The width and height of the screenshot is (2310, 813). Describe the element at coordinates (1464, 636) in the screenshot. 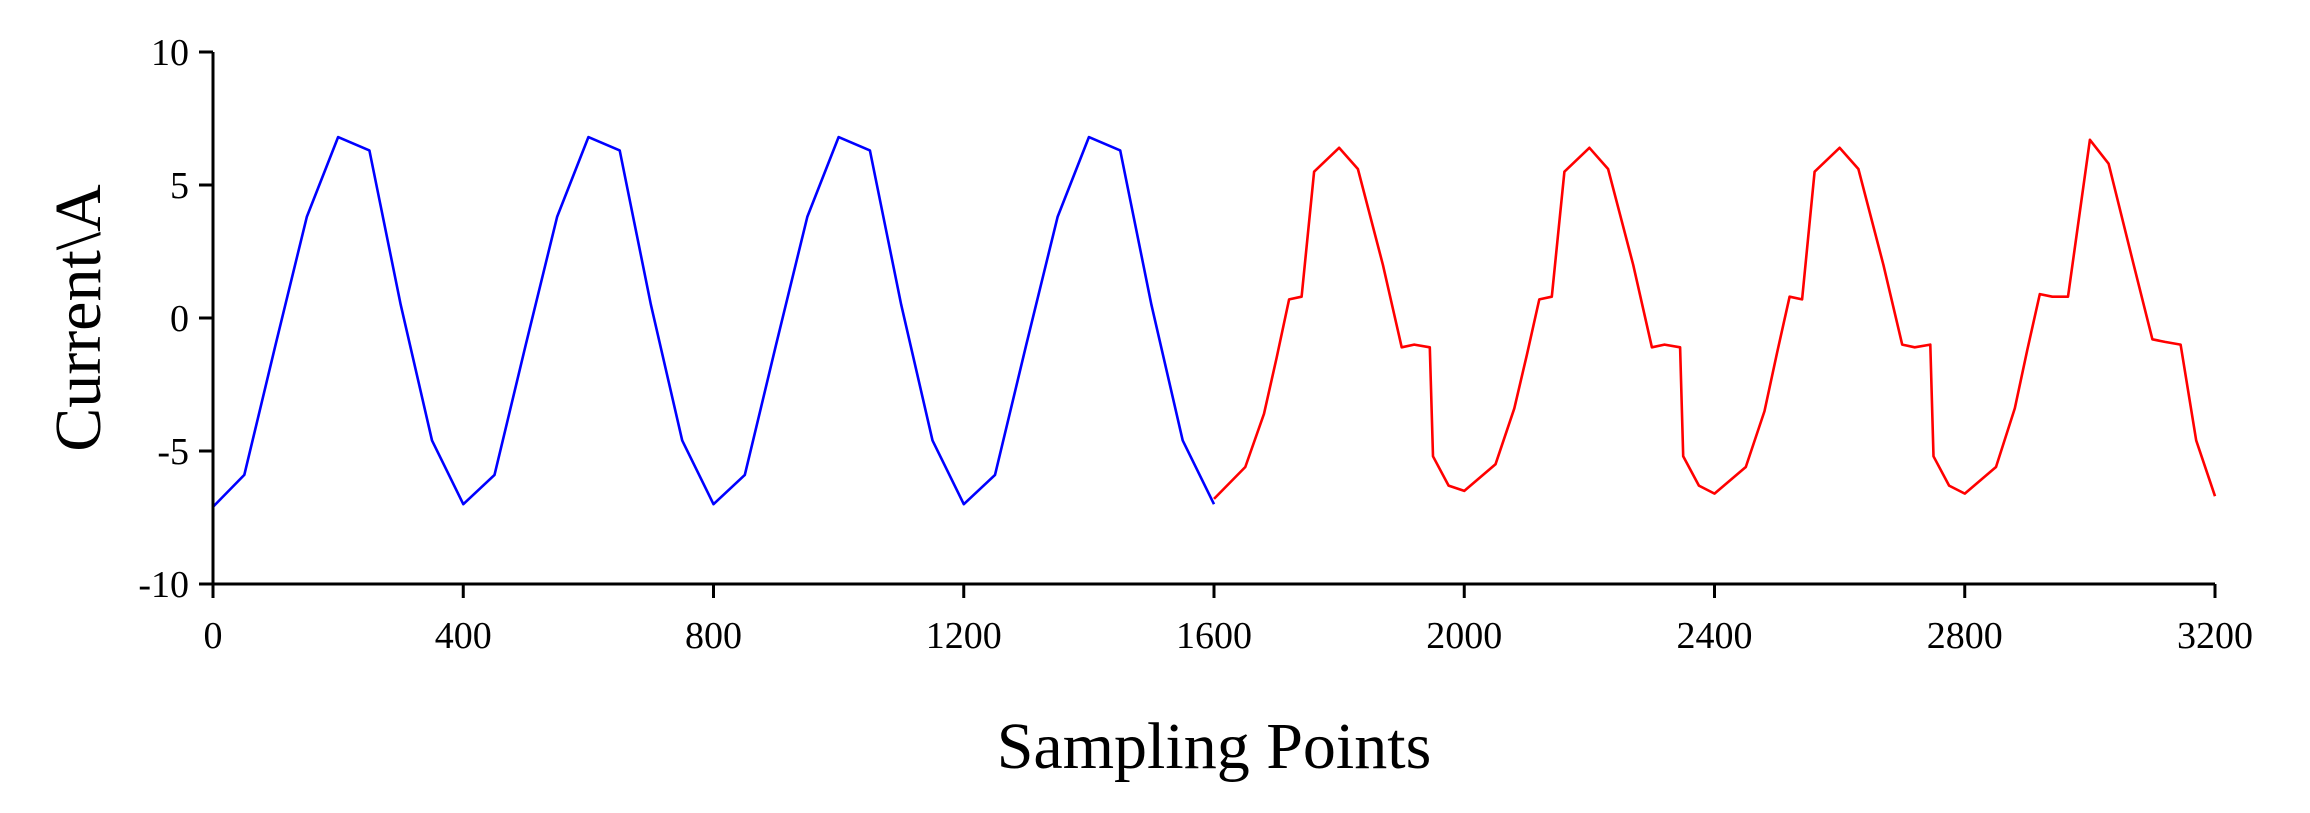

I see `x-tick-label: 2000` at that location.